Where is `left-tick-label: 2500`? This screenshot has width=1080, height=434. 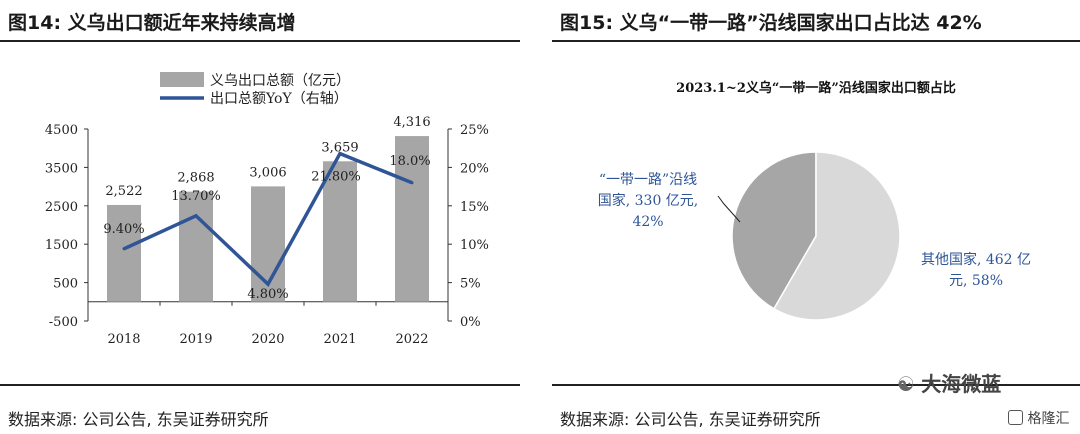 left-tick-label: 2500 is located at coordinates (61, 207).